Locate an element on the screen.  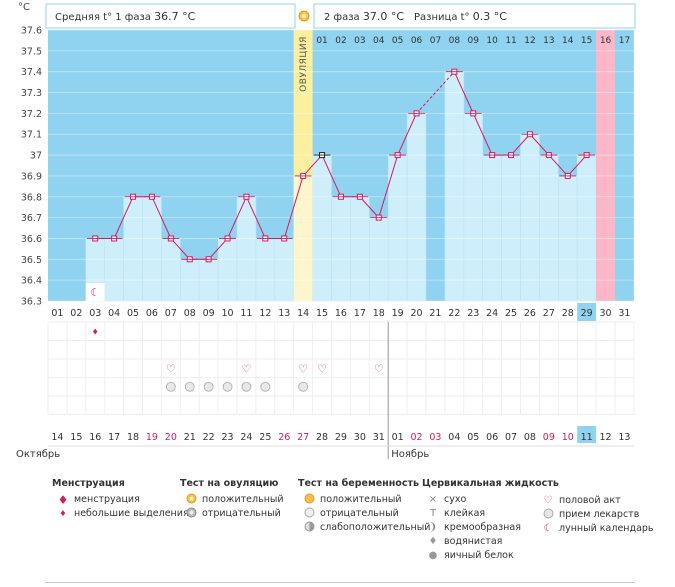
svg-text: 2 фаза 37.0 °C is located at coordinates (364, 16).